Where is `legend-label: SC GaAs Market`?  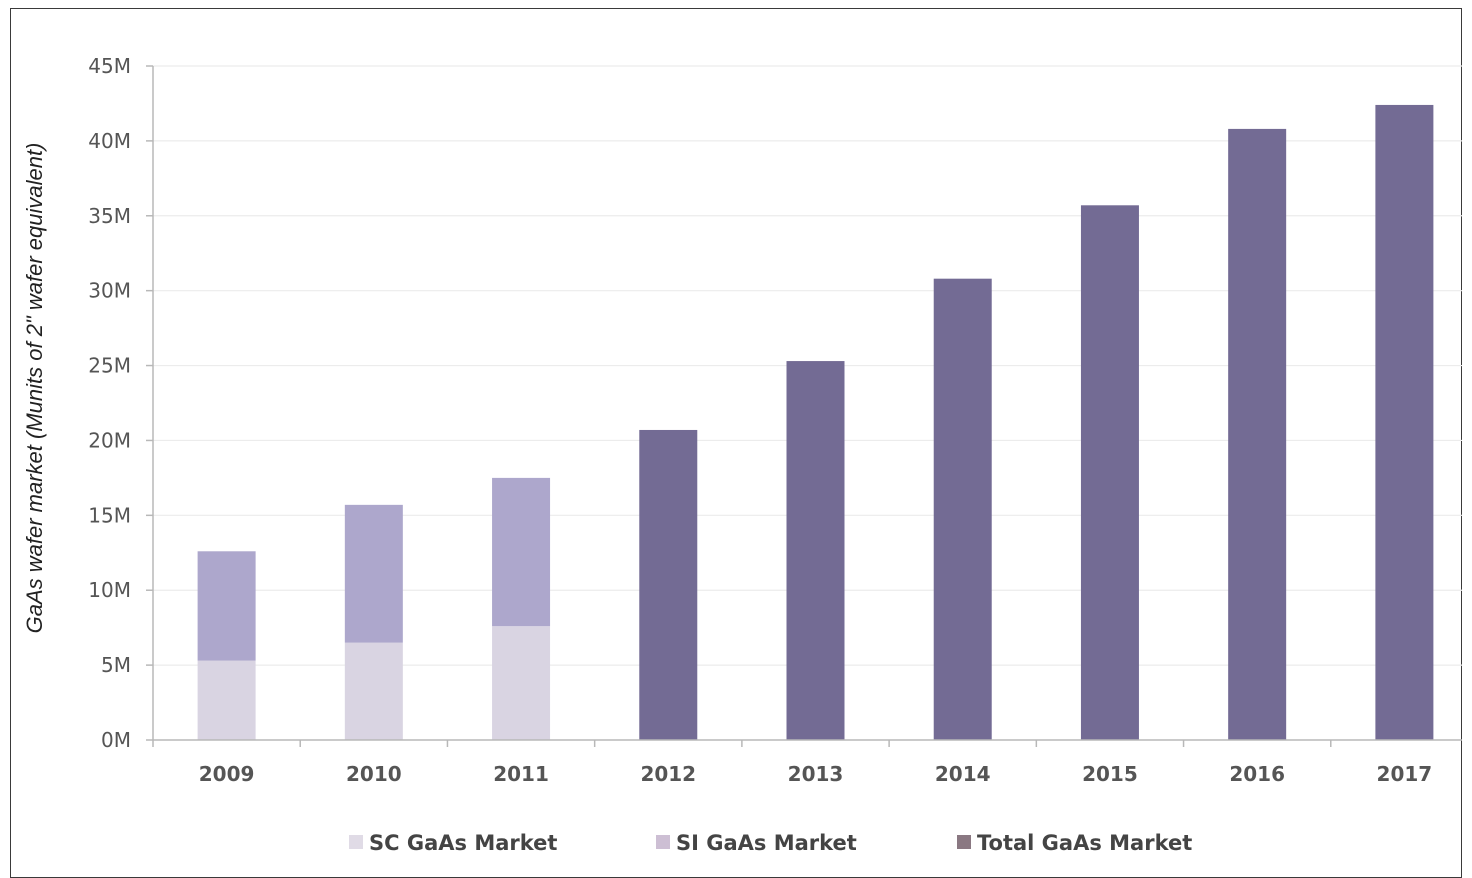
legend-label: SC GaAs Market is located at coordinates (463, 843).